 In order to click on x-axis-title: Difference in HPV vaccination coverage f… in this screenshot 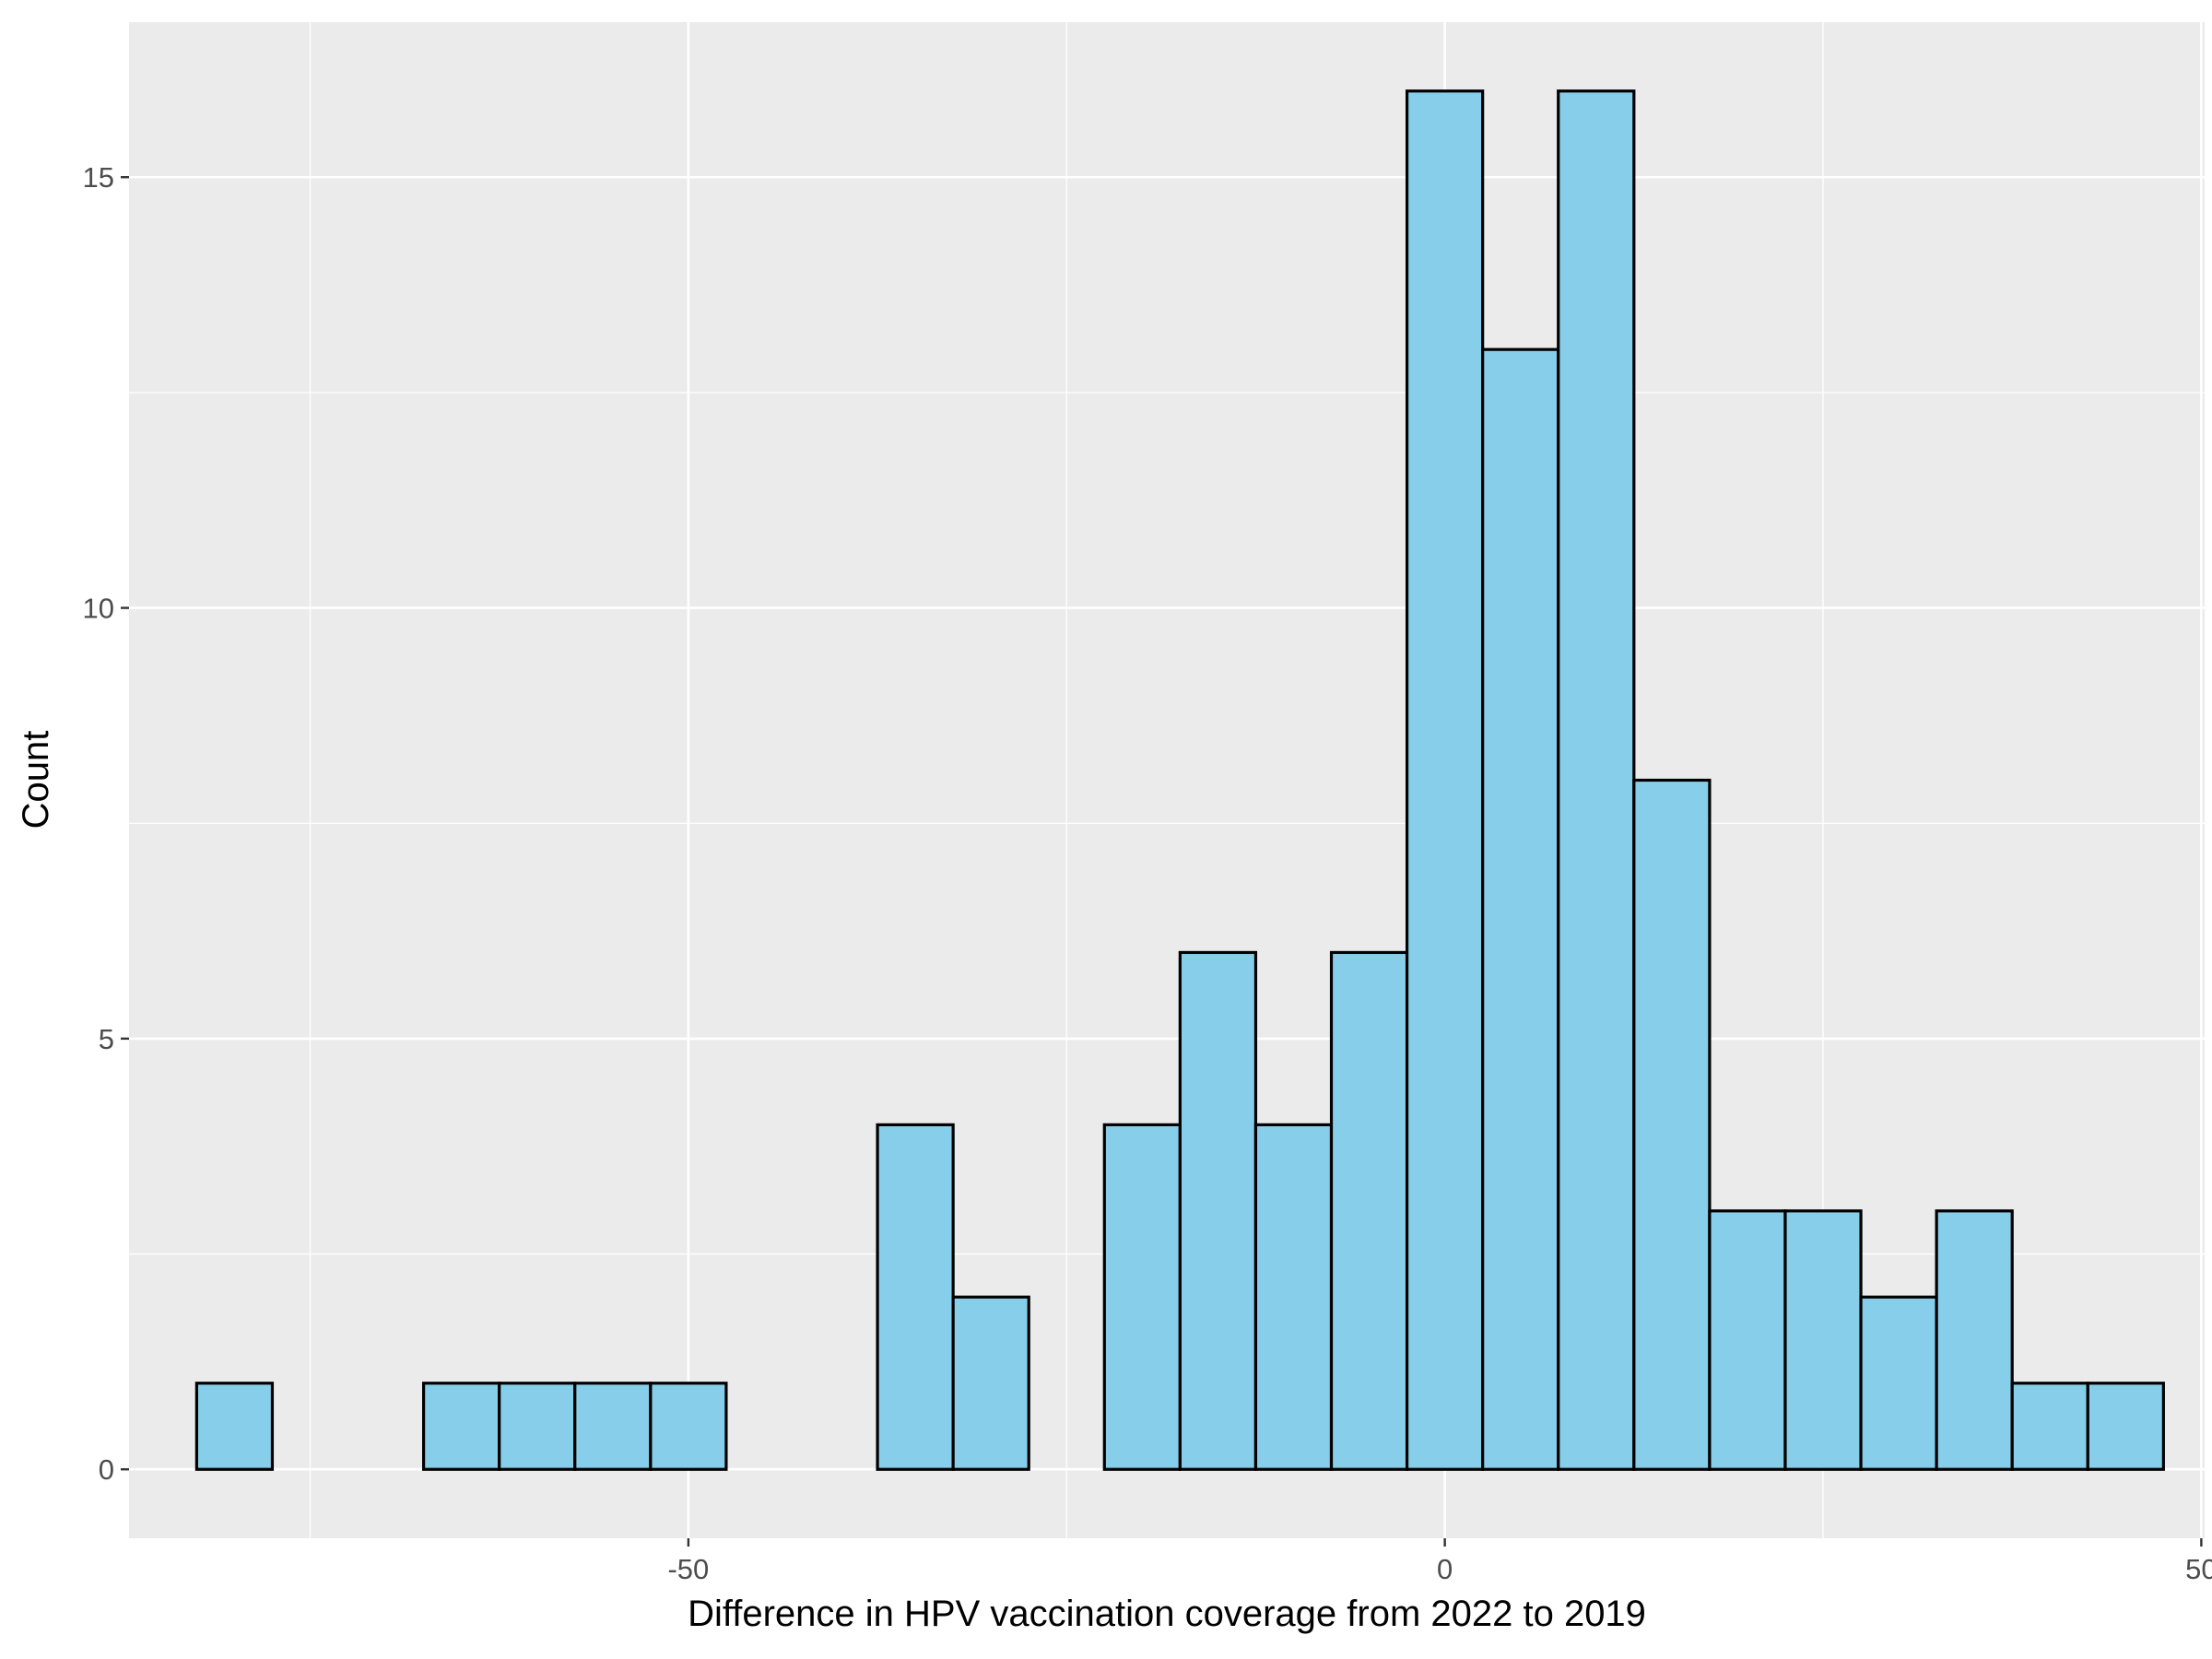, I will do `click(1167, 1614)`.